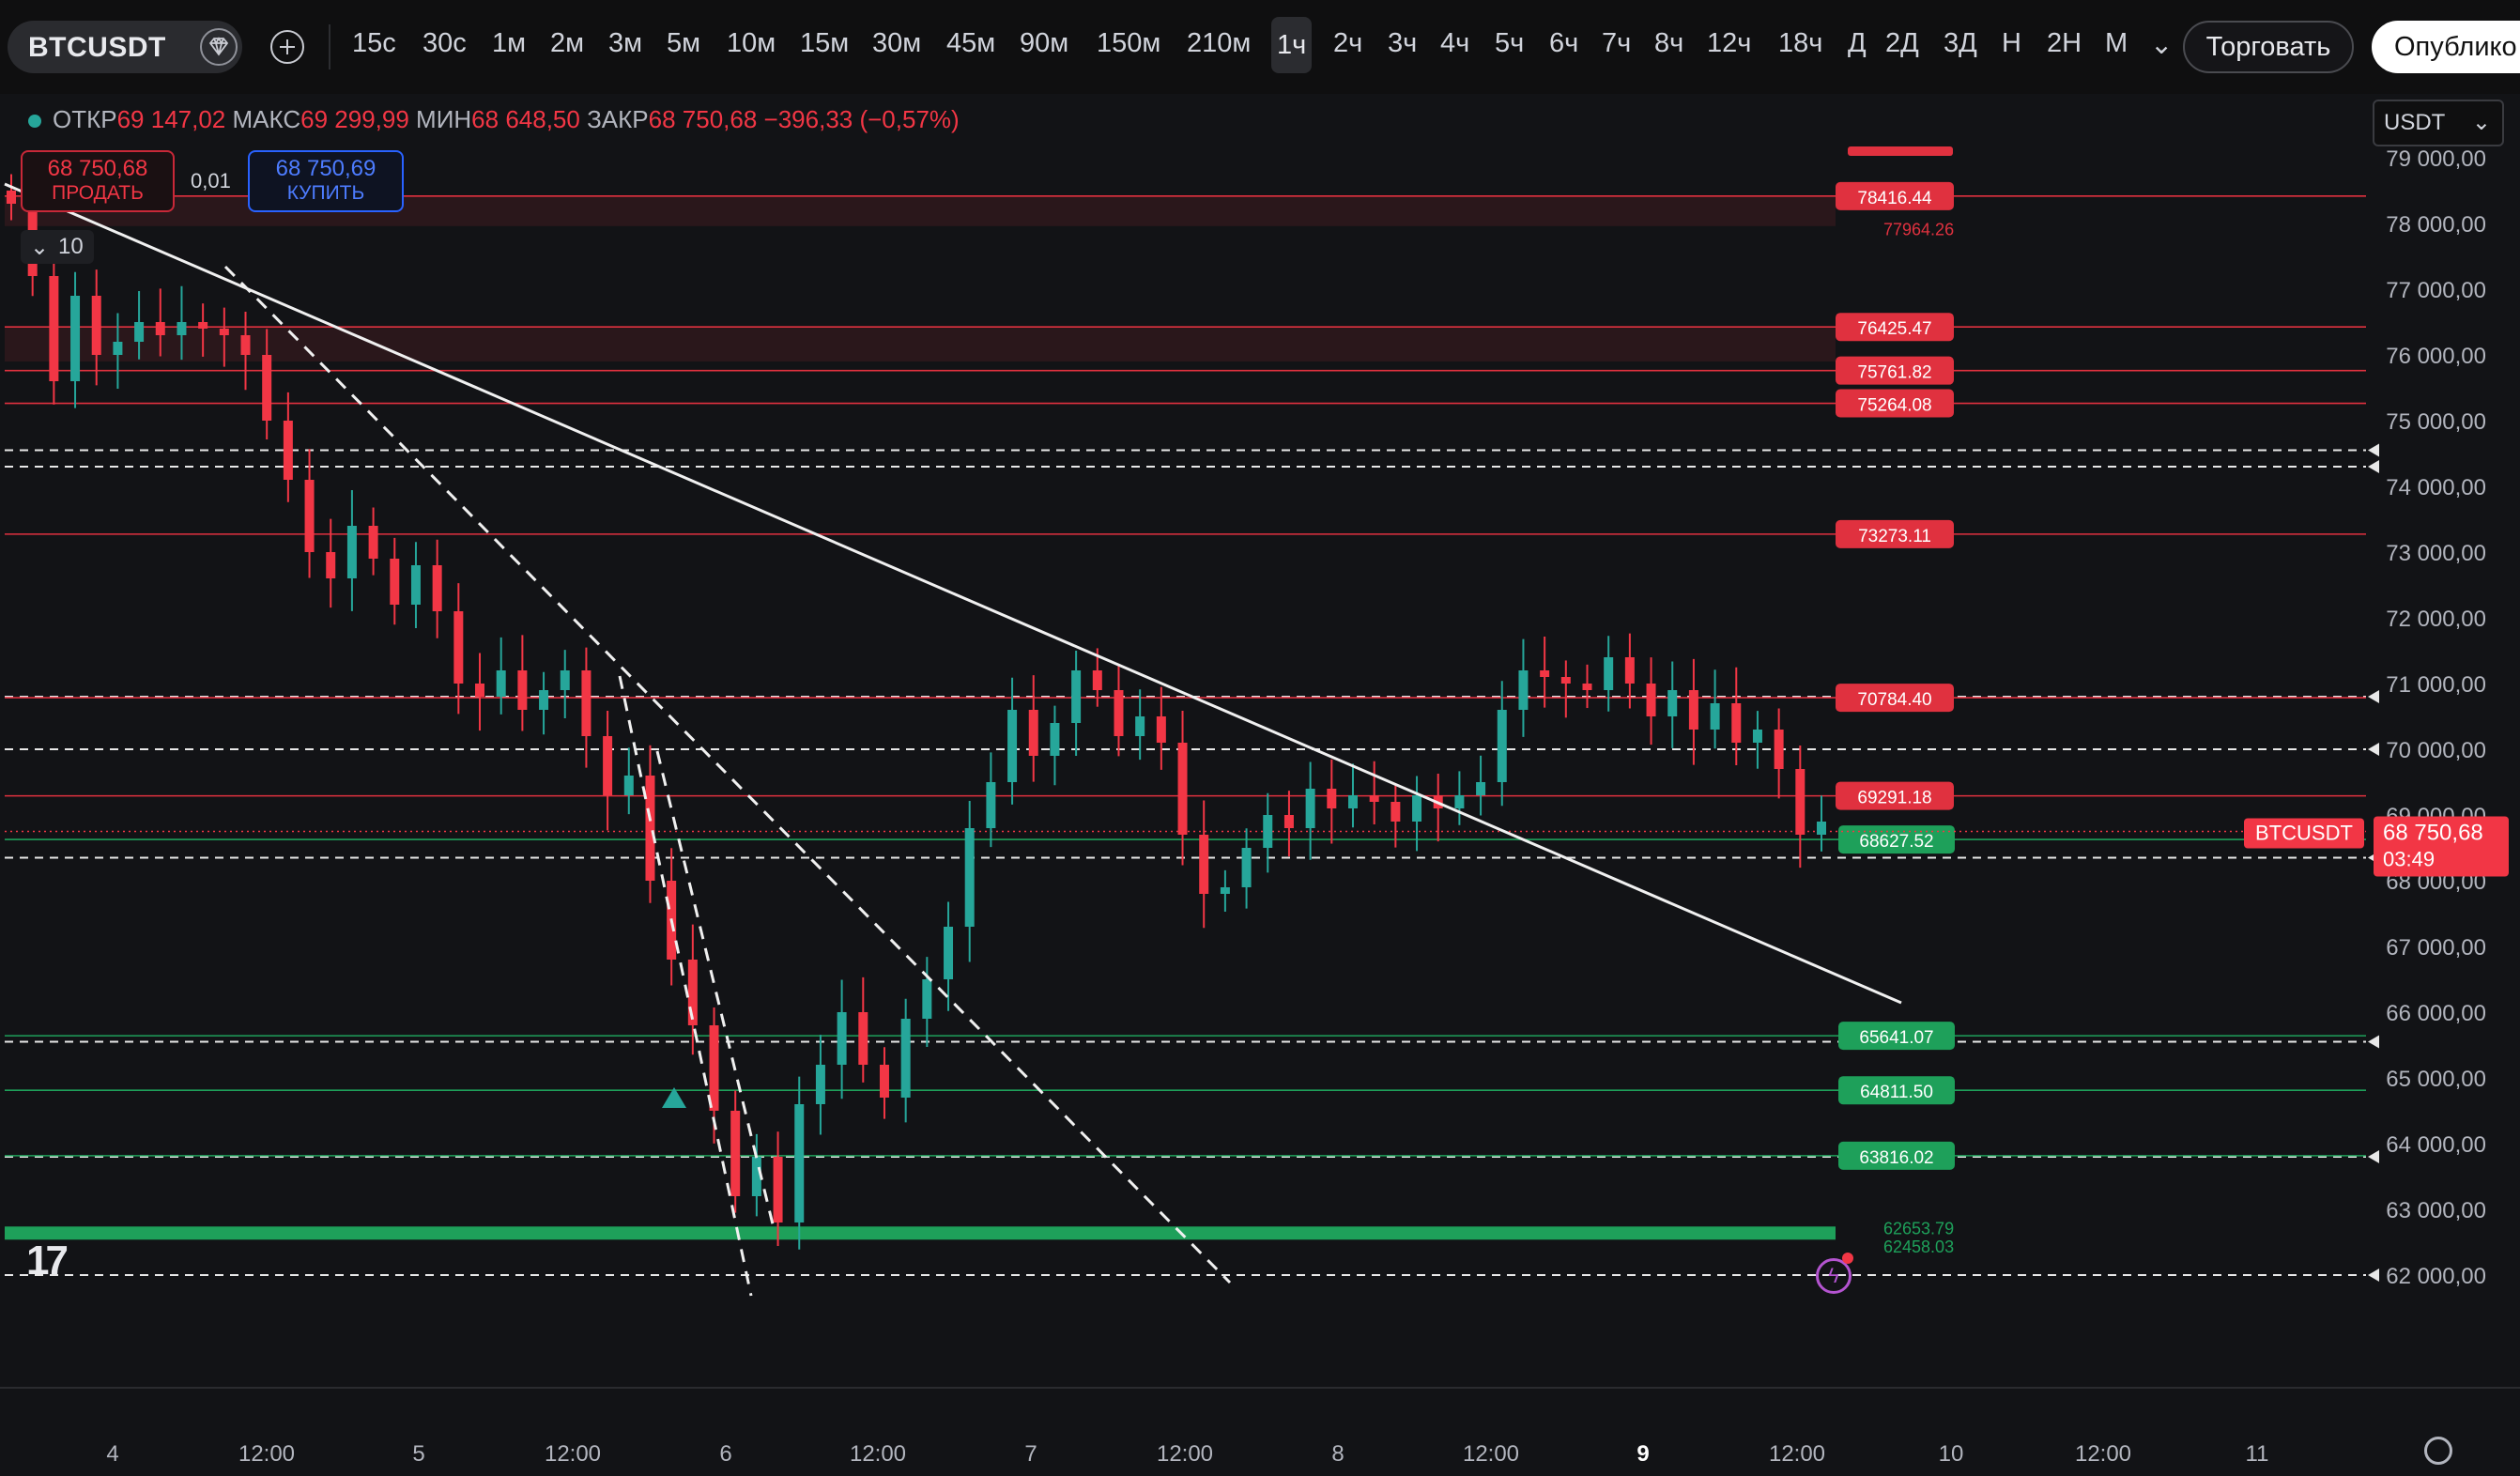 This screenshot has height=1476, width=2520. I want to click on resistance-price: 70784.40, so click(1894, 700).